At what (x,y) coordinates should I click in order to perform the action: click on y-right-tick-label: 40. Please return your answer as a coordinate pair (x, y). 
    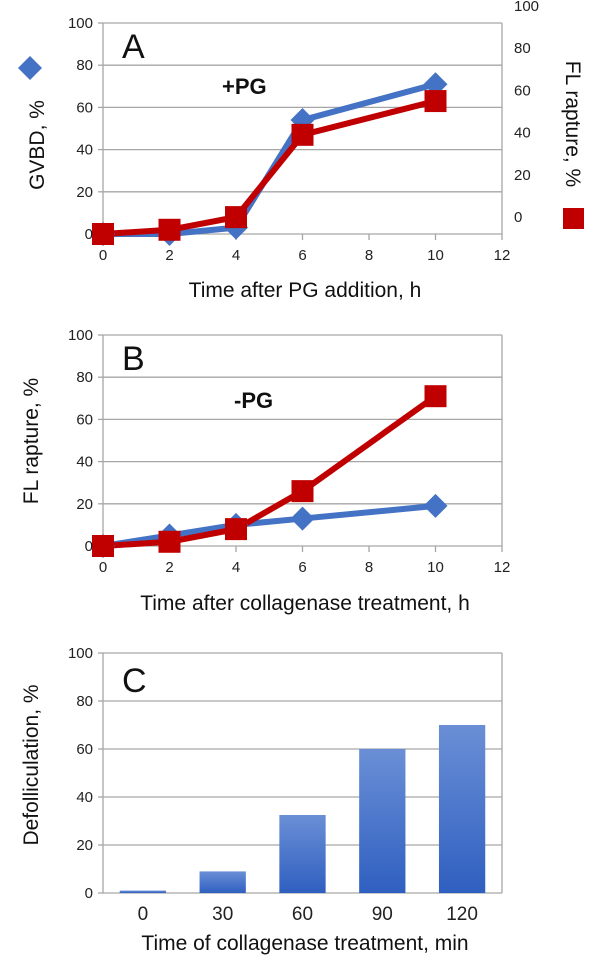
    Looking at the image, I should click on (522, 133).